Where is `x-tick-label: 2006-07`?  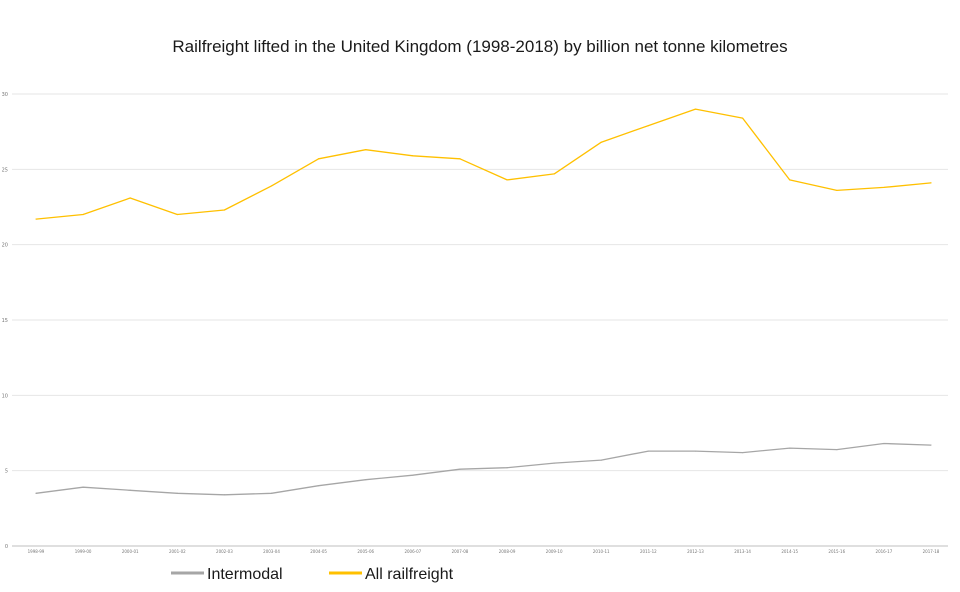
x-tick-label: 2006-07 is located at coordinates (412, 551).